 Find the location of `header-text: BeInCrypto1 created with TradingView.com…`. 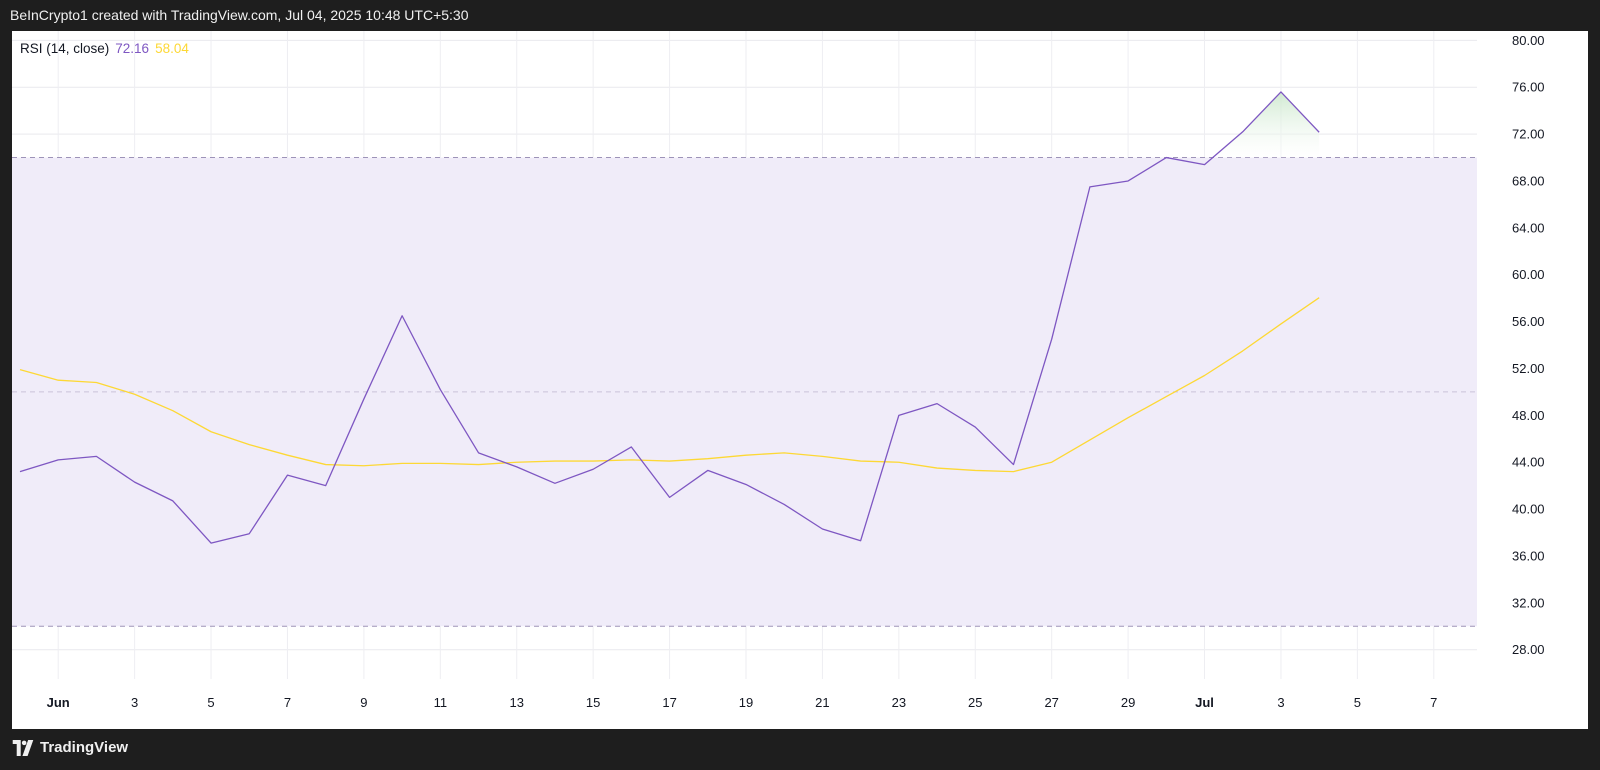

header-text: BeInCrypto1 created with TradingView.com… is located at coordinates (239, 15).